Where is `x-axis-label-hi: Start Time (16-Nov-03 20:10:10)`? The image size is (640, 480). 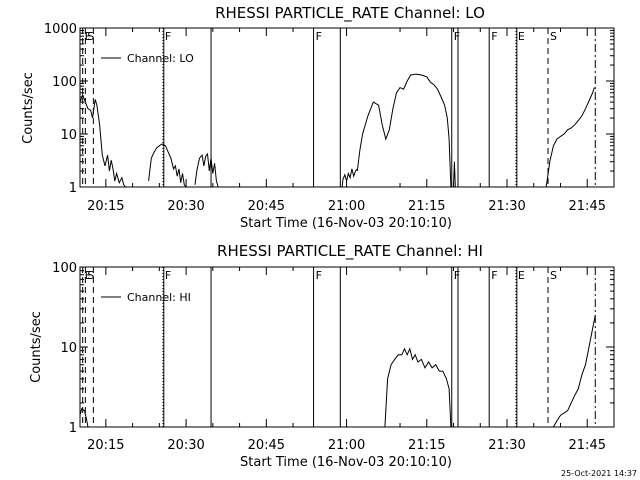 x-axis-label-hi: Start Time (16-Nov-03 20:10:10) is located at coordinates (346, 462).